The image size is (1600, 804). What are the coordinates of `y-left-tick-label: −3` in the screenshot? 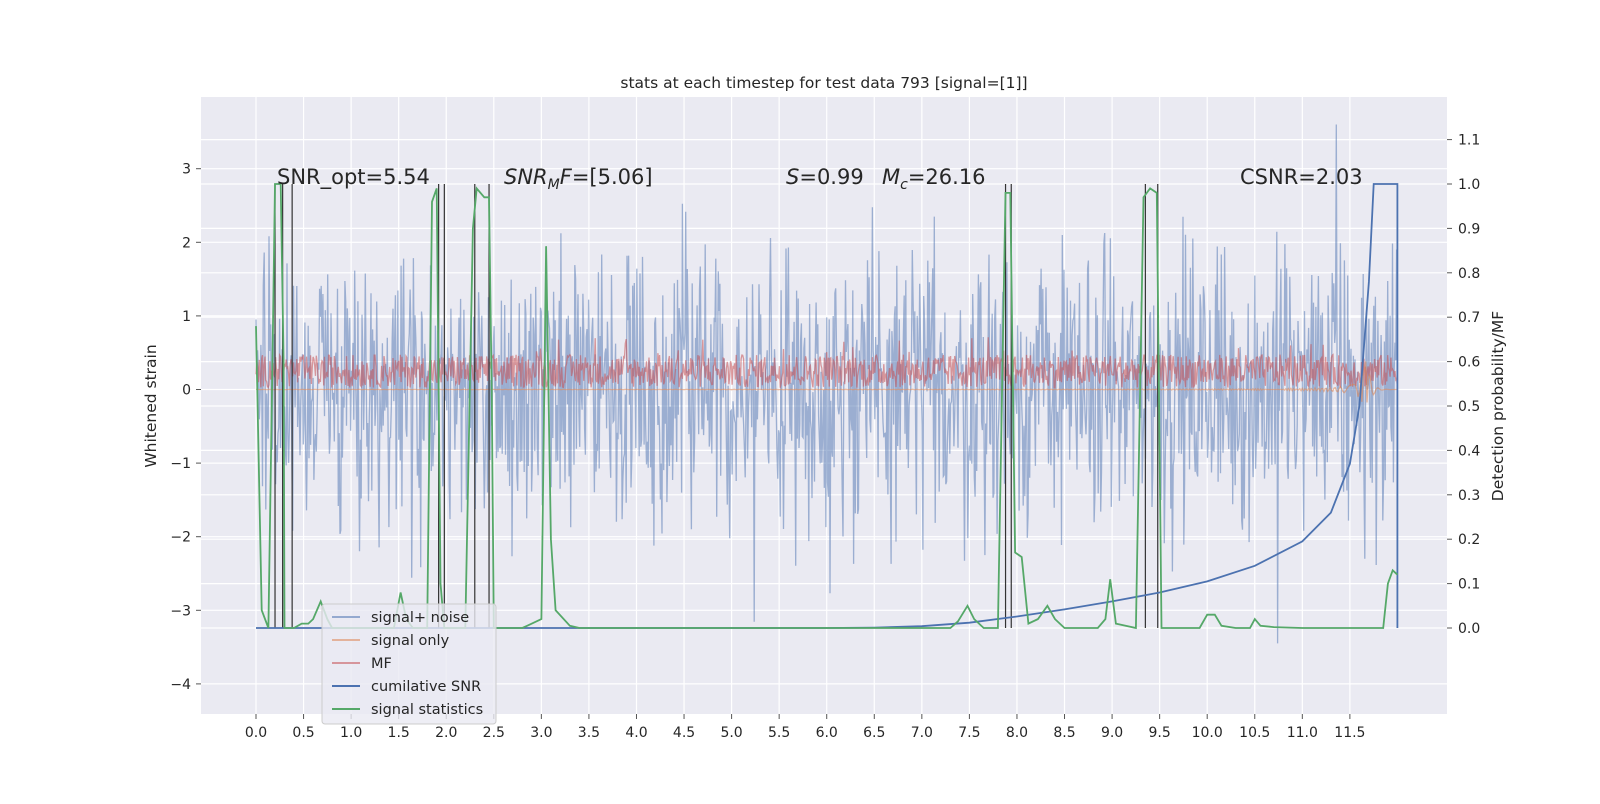 It's located at (180, 611).